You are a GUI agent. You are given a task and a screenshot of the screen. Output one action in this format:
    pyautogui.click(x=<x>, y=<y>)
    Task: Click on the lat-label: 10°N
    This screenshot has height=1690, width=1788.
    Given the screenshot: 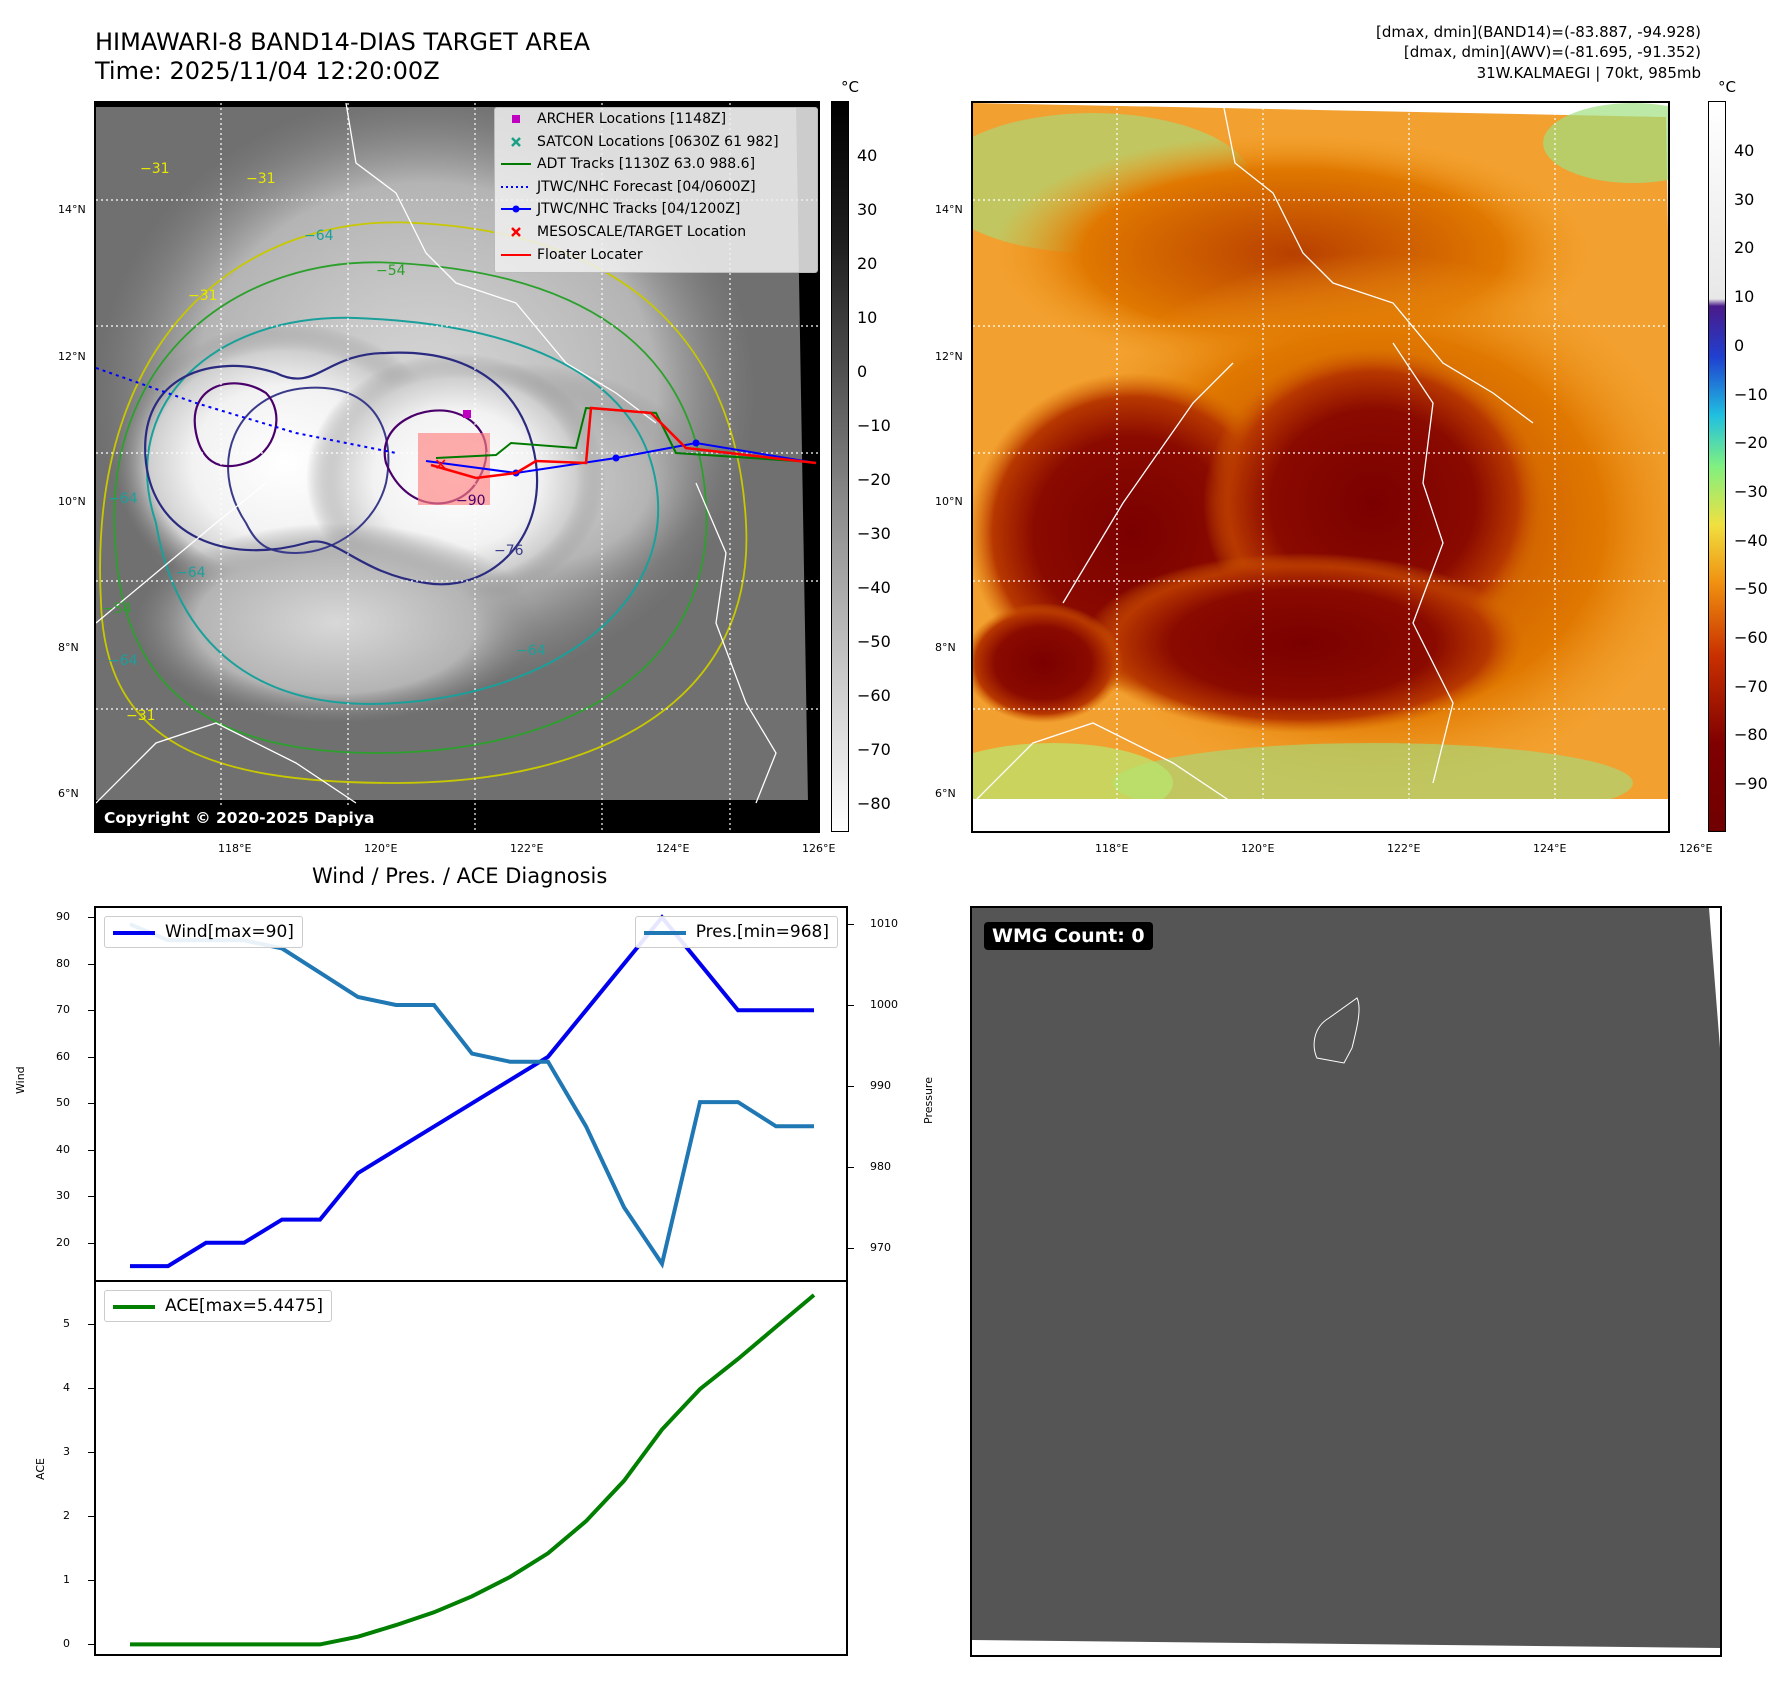 What is the action you would take?
    pyautogui.click(x=949, y=501)
    